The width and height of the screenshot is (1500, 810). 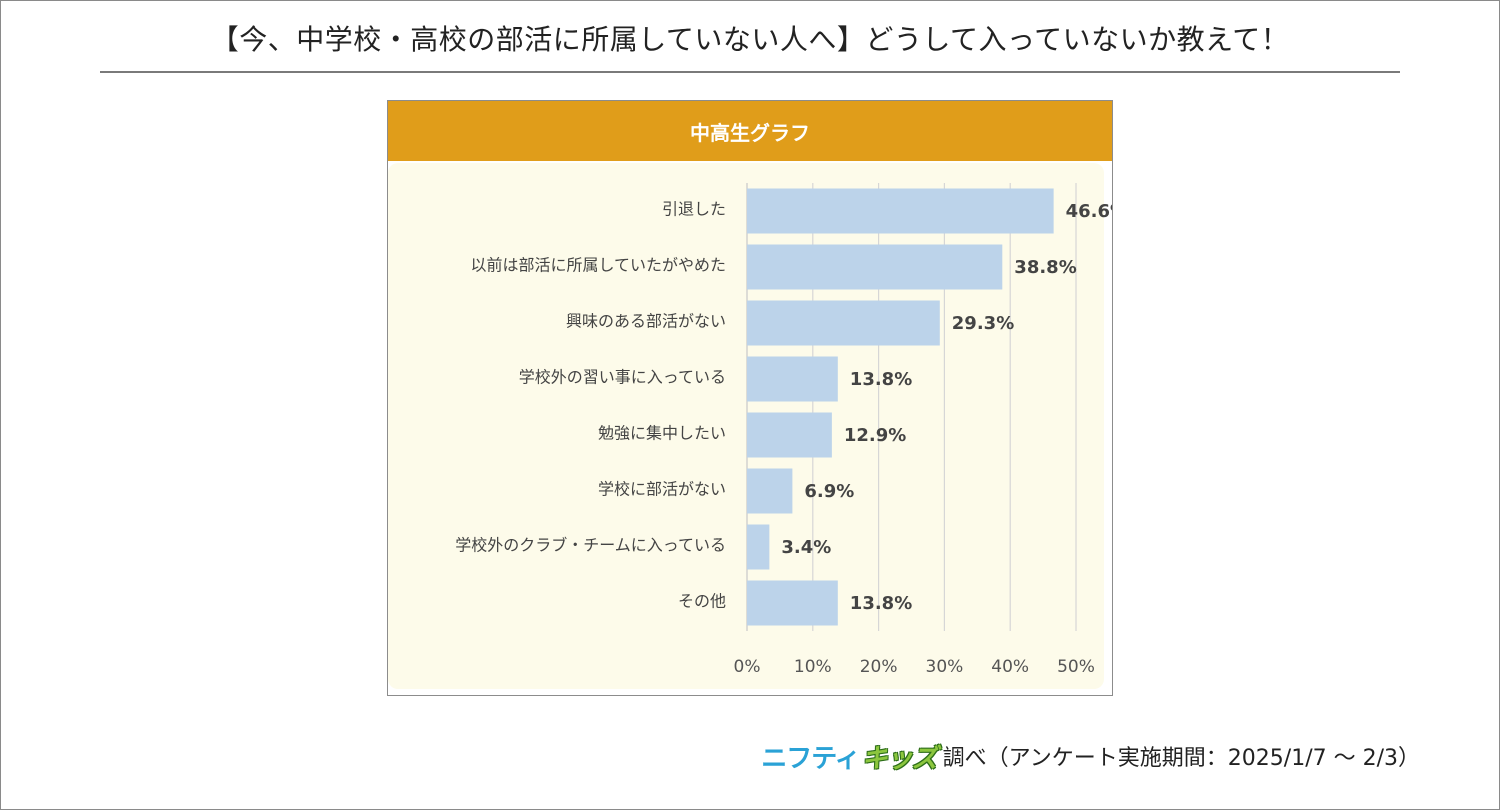 I want to click on data-label: 46.6%, so click(x=1089, y=211).